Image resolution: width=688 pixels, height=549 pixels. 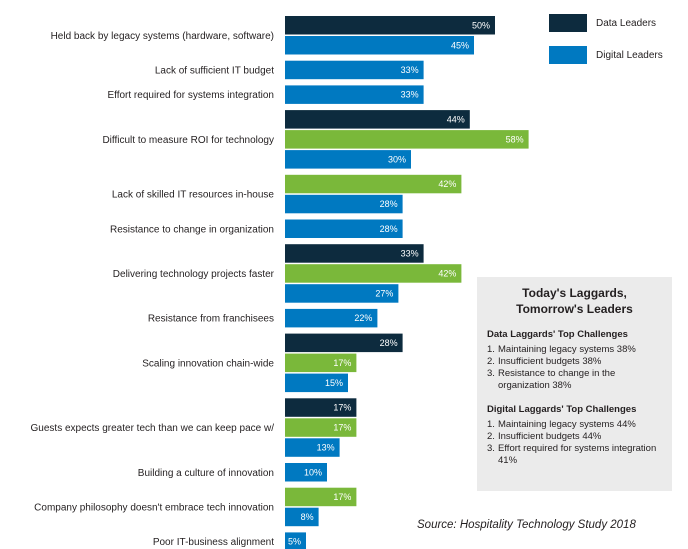 I want to click on category-label: Scaling innovation chain-wide, so click(x=208, y=363).